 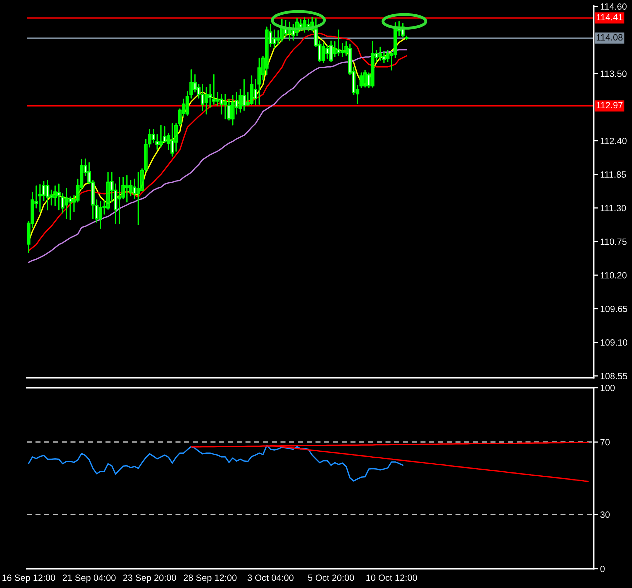 I want to click on y-tick-label: 111.85, so click(x=613, y=175).